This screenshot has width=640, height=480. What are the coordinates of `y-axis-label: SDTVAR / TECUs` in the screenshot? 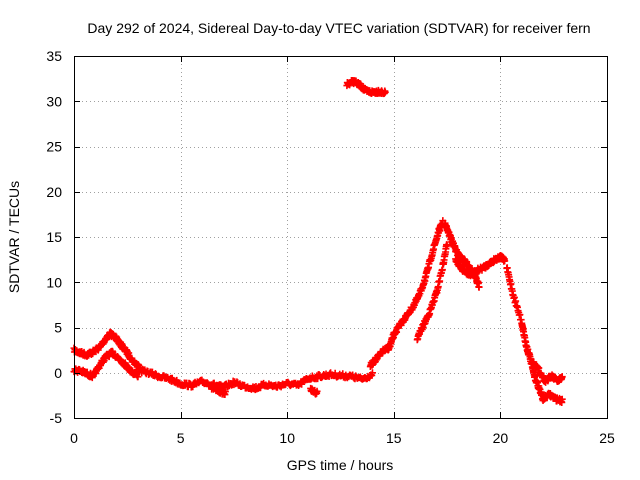 It's located at (14, 237).